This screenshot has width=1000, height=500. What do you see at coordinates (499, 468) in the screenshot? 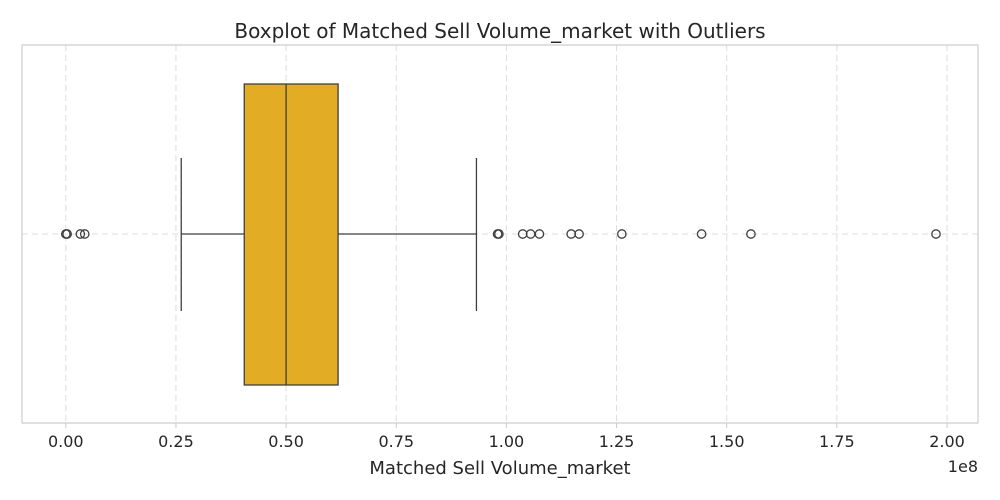
I see `x-axis-label: Matched Sell Volume_market` at bounding box center [499, 468].